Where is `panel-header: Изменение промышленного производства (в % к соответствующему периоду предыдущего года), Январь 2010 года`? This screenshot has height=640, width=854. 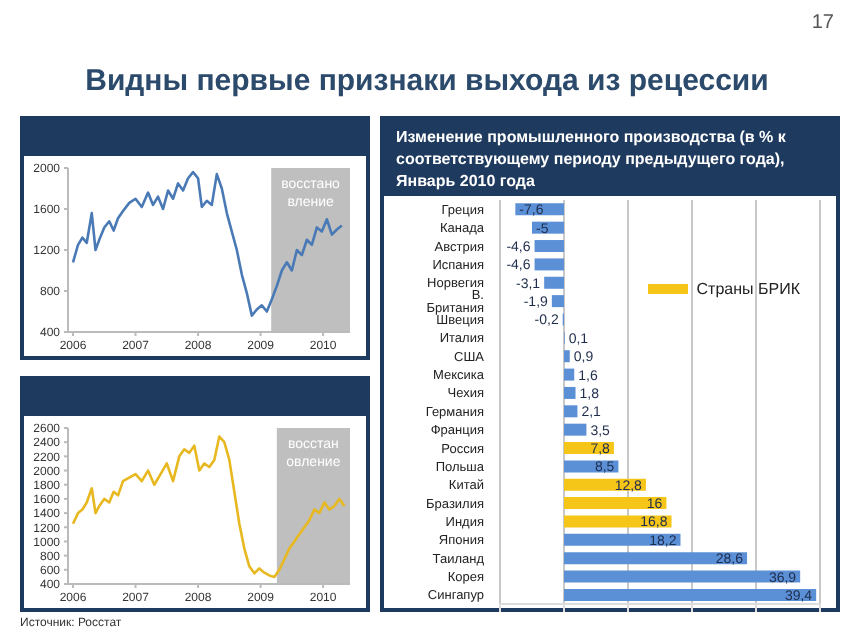 panel-header: Изменение промышленного производства (в % к соответствующему периоду предыдущего года), Январь 2010 года is located at coordinates (610, 158).